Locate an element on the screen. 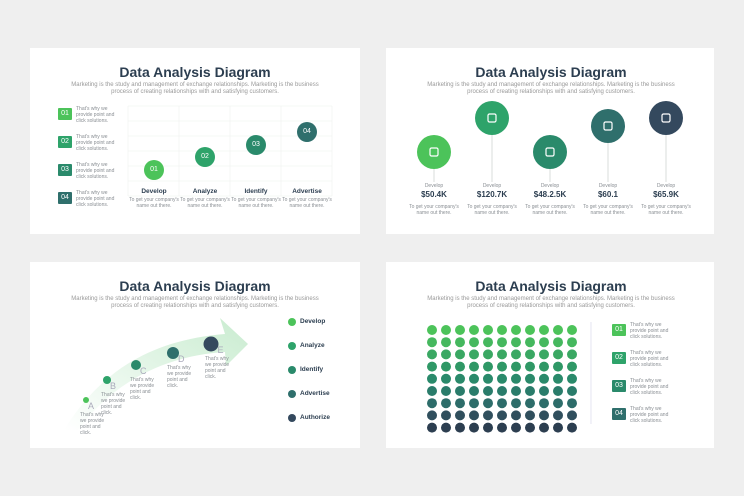 The image size is (744, 496). point-letter: E is located at coordinates (220, 350).